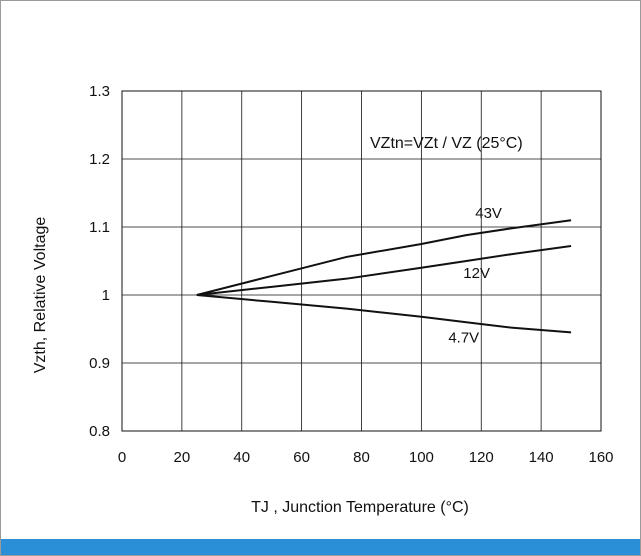  What do you see at coordinates (488, 213) in the screenshot?
I see `series-label: 43V` at bounding box center [488, 213].